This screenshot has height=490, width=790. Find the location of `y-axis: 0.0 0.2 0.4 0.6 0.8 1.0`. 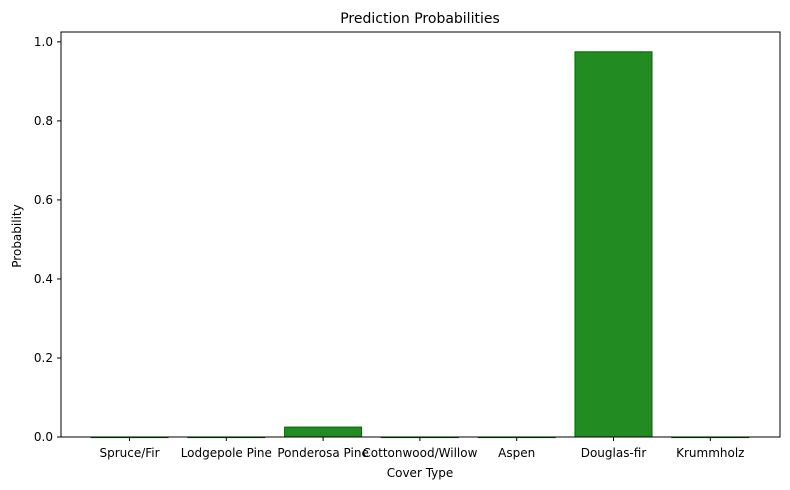

y-axis: 0.0 0.2 0.4 0.6 0.8 1.0 is located at coordinates (47, 239).